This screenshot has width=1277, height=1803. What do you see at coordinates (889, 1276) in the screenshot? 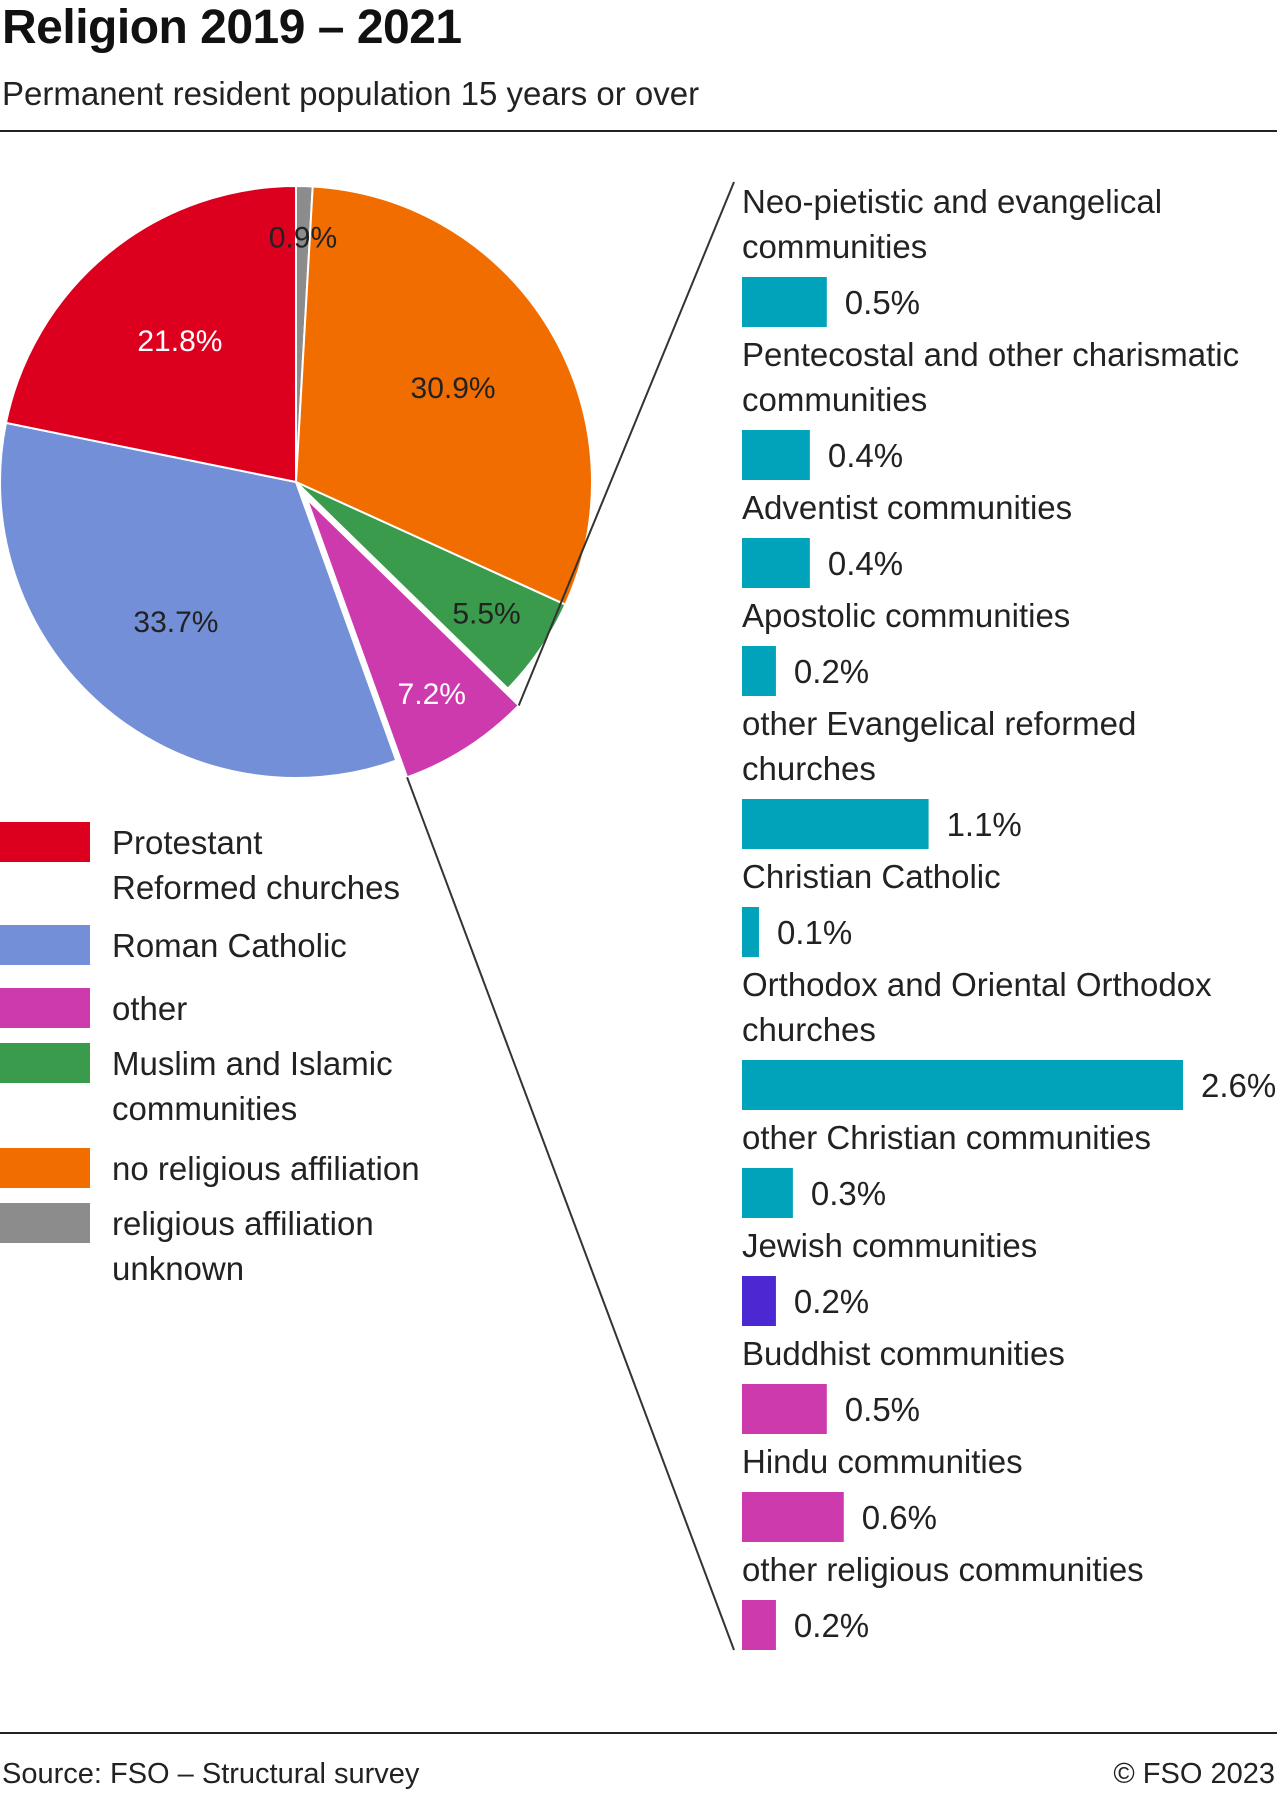
I see `bar-group-jewish-communities: Jewish communities 0.2%` at bounding box center [889, 1276].